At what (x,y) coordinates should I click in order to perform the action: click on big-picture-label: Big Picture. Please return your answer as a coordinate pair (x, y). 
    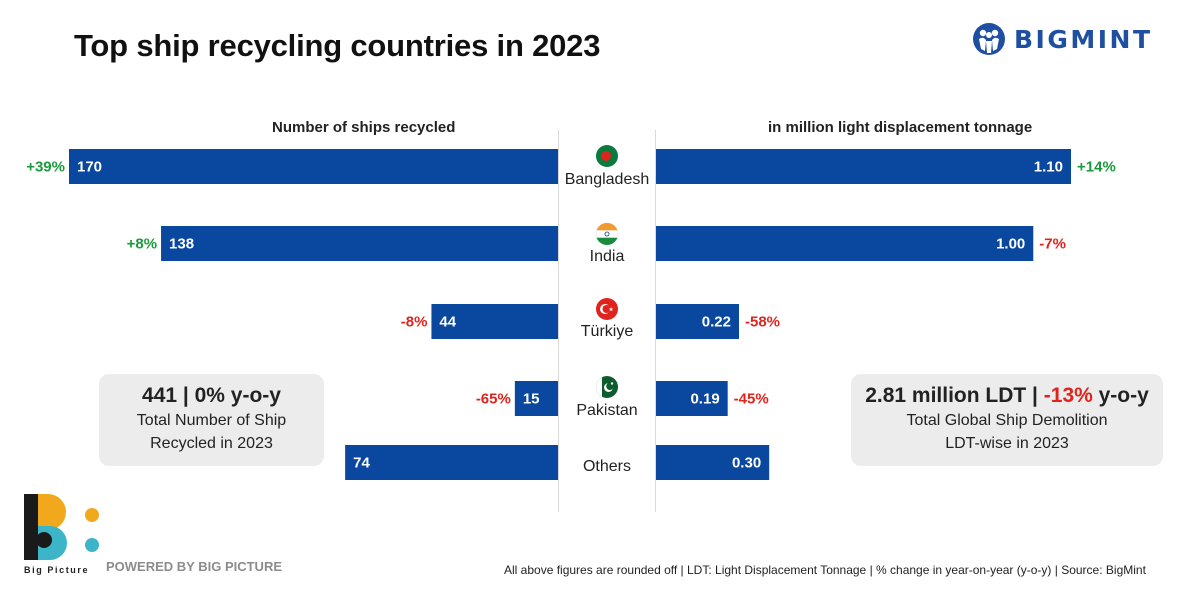
    Looking at the image, I should click on (57, 570).